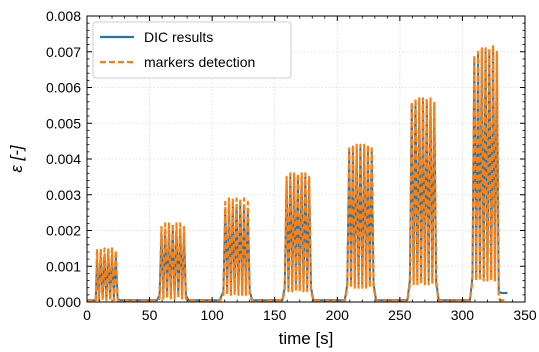 This screenshot has width=539, height=352. What do you see at coordinates (275, 315) in the screenshot?
I see `x-tick-label: 150` at bounding box center [275, 315].